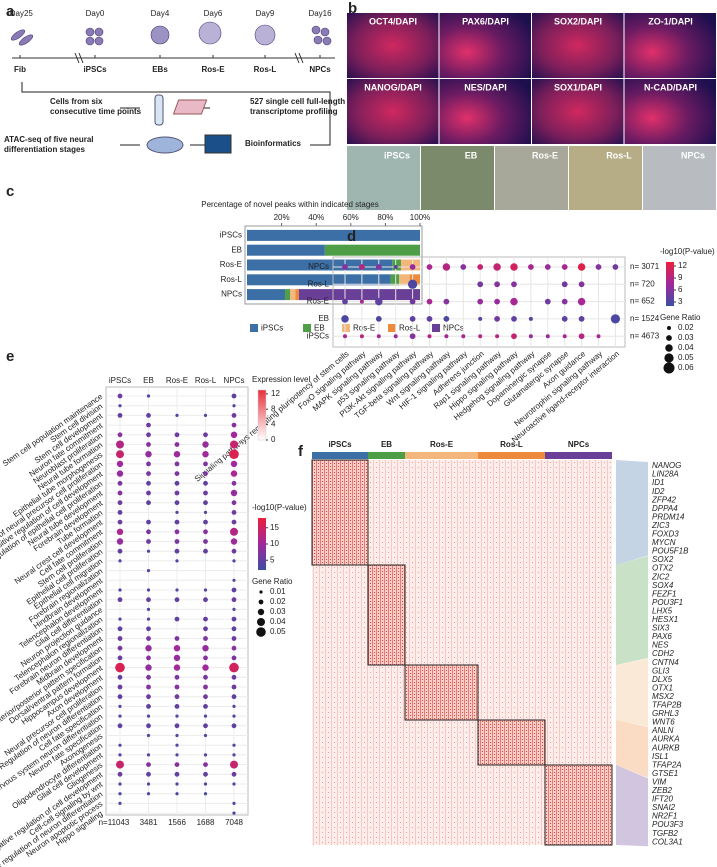 This screenshot has height=867, width=717. I want to click on day-label: Day6, so click(213, 13).